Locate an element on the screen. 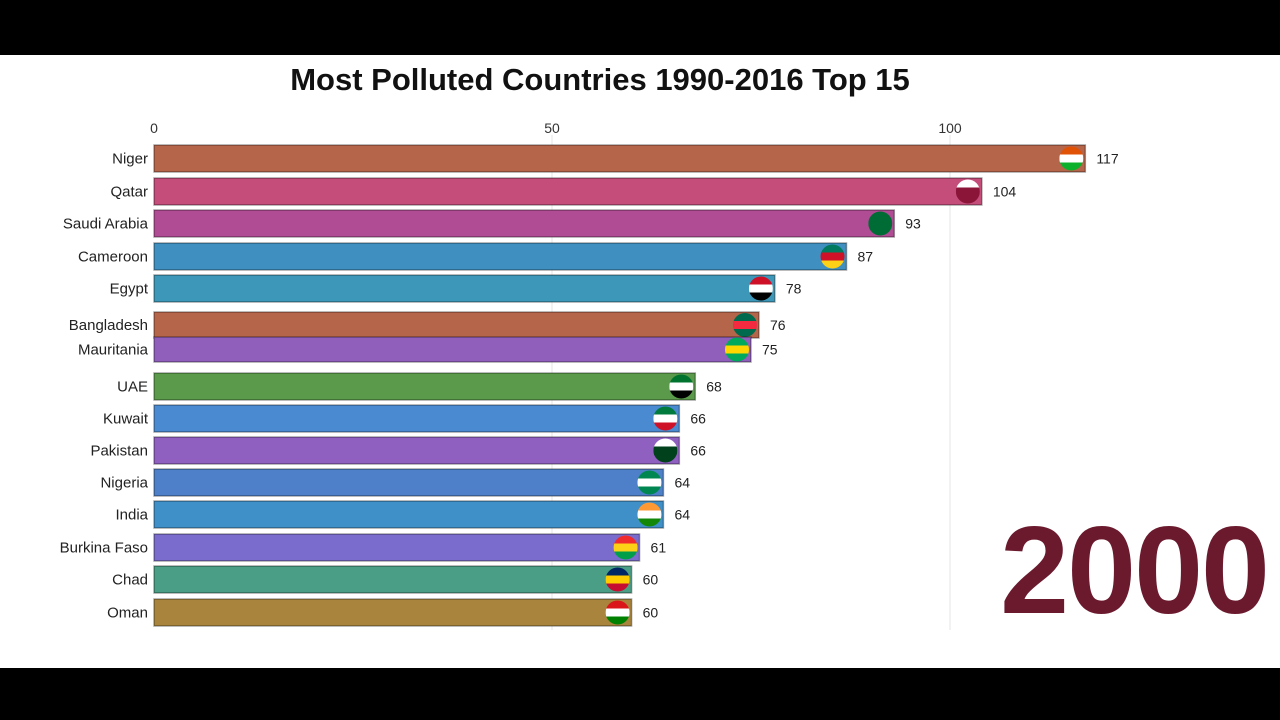 This screenshot has width=1280, height=720. x-tick-label: 100 is located at coordinates (950, 128).